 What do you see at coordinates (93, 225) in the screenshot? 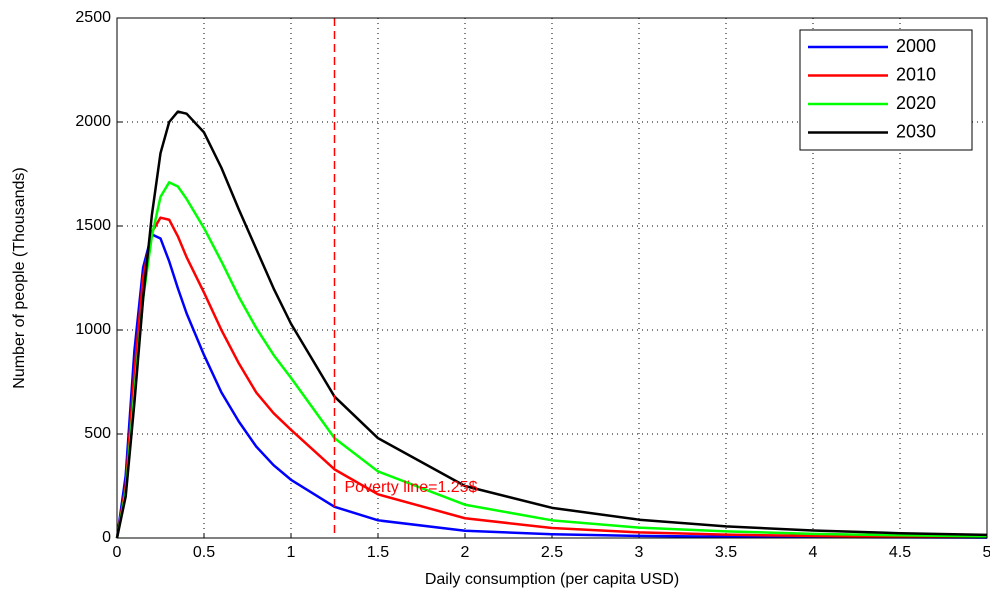
I see `y-tick-label: 1500` at bounding box center [93, 225].